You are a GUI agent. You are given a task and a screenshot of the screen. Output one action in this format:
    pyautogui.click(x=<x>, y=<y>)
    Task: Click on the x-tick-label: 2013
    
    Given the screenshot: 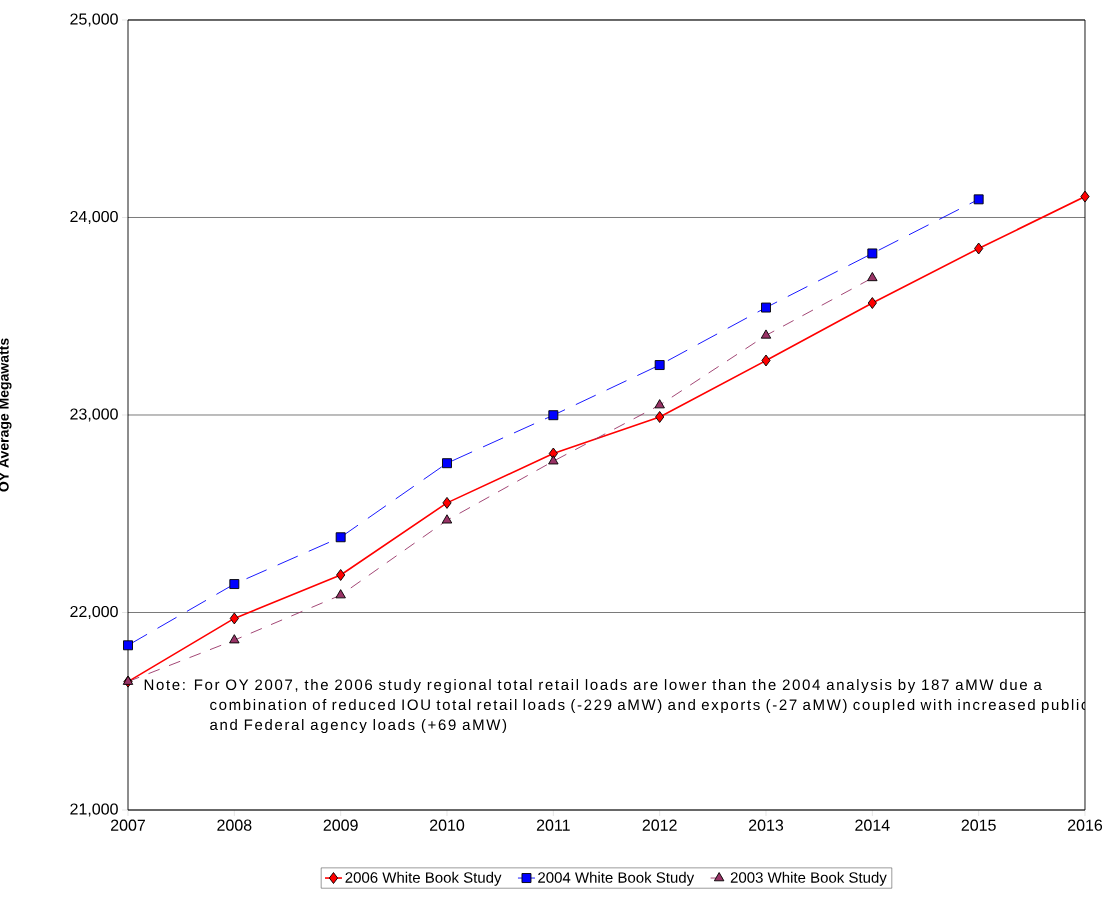 What is the action you would take?
    pyautogui.click(x=766, y=825)
    